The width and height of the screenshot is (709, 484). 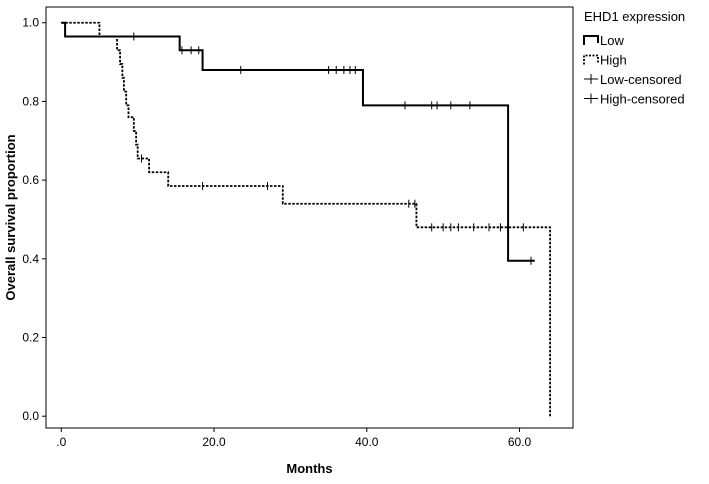 I want to click on legend-entries: Low High Low-censored High-censored, so click(x=634, y=70).